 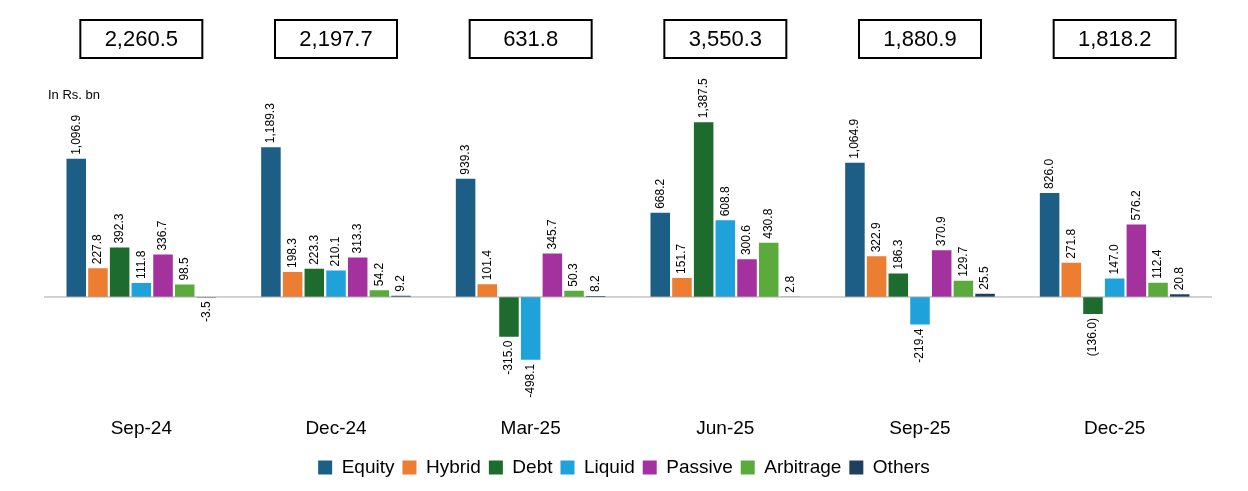 What do you see at coordinates (659, 193) in the screenshot?
I see `data-label: 668.2` at bounding box center [659, 193].